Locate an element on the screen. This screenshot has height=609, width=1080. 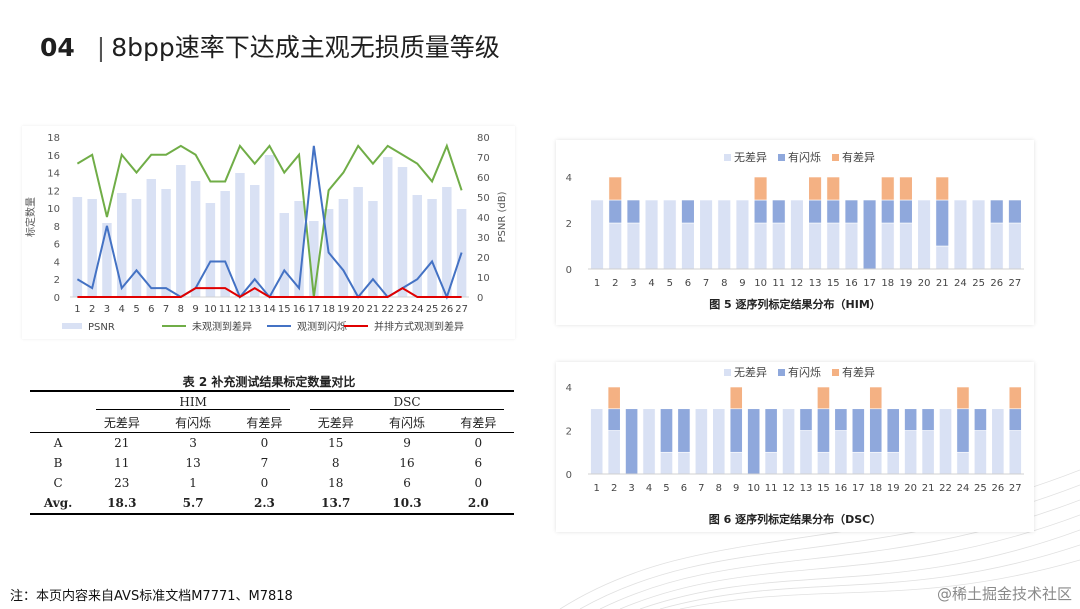
x-tick-label: 13 is located at coordinates (815, 283).